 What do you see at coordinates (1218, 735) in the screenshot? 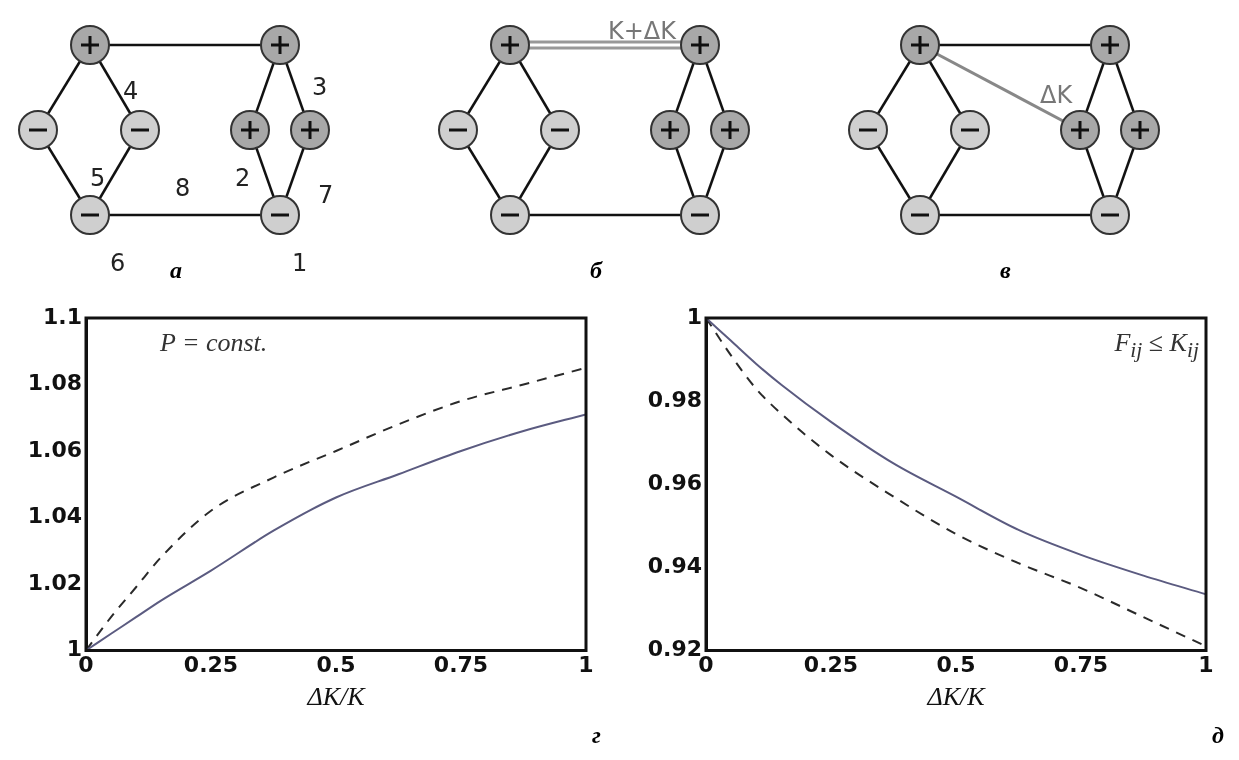
I see `text: д` at bounding box center [1218, 735].